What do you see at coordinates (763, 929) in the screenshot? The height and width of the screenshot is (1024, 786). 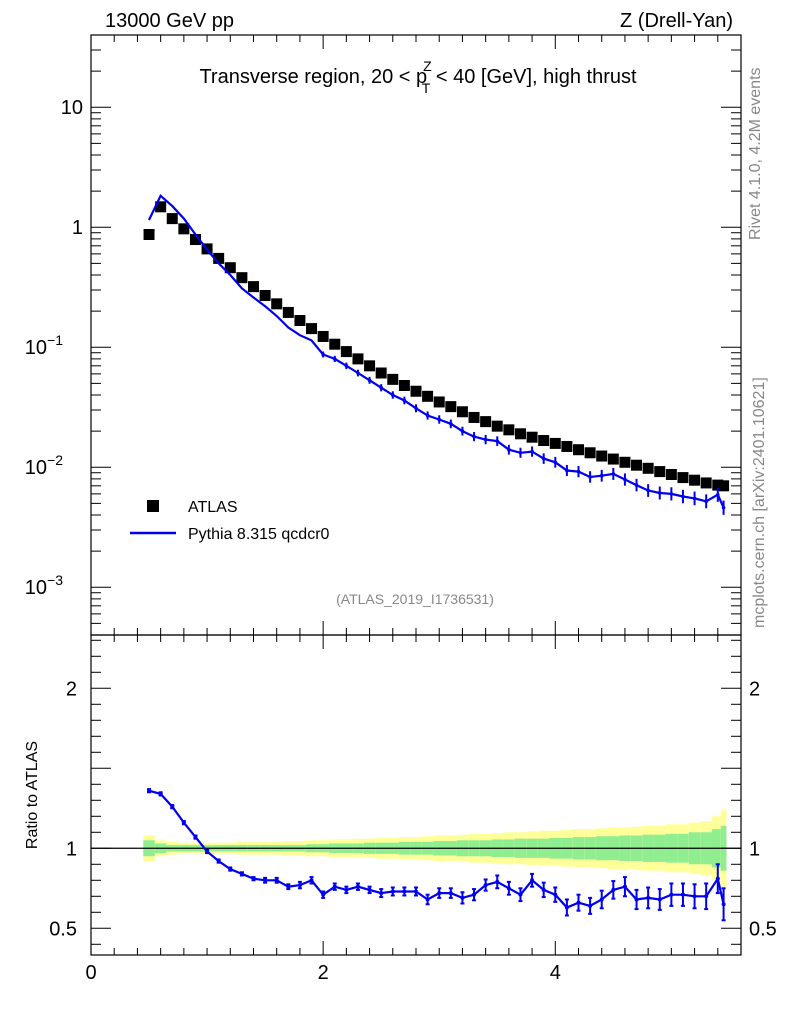 I see `ratio-y-tick-label-right: 0.5` at bounding box center [763, 929].